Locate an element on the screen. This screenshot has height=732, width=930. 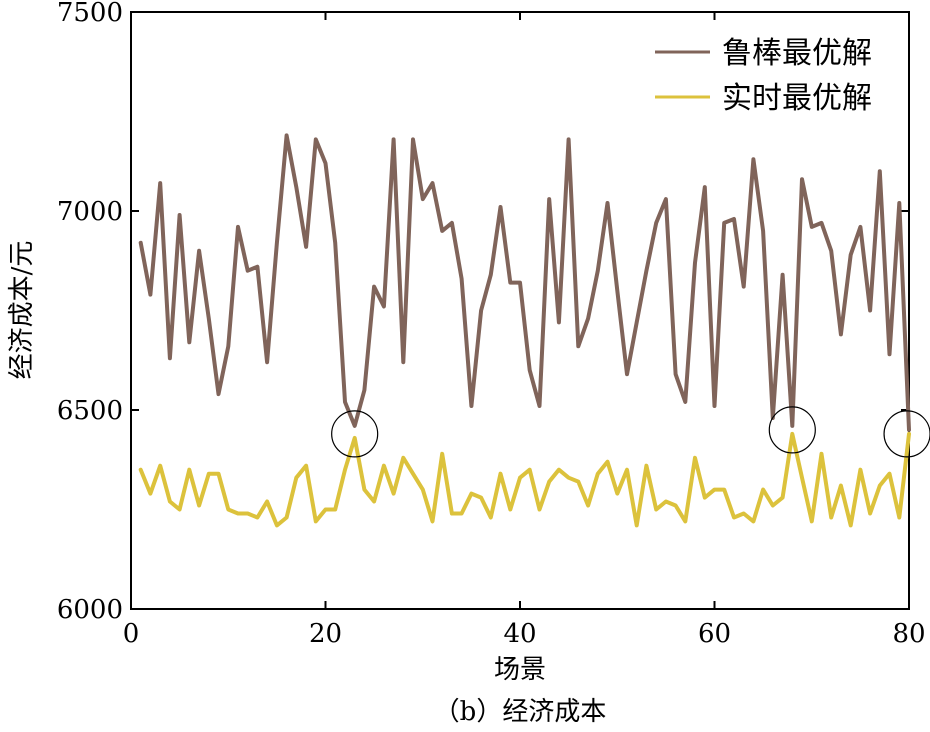
x-tick-label: 80 is located at coordinates (908, 634).